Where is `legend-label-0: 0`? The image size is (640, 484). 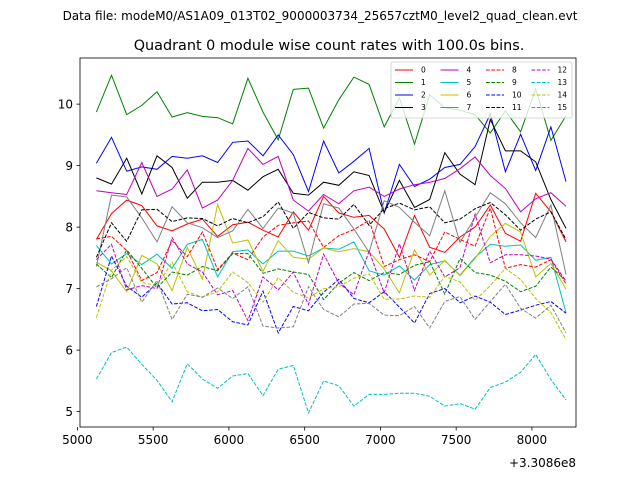
legend-label-0: 0 is located at coordinates (423, 70).